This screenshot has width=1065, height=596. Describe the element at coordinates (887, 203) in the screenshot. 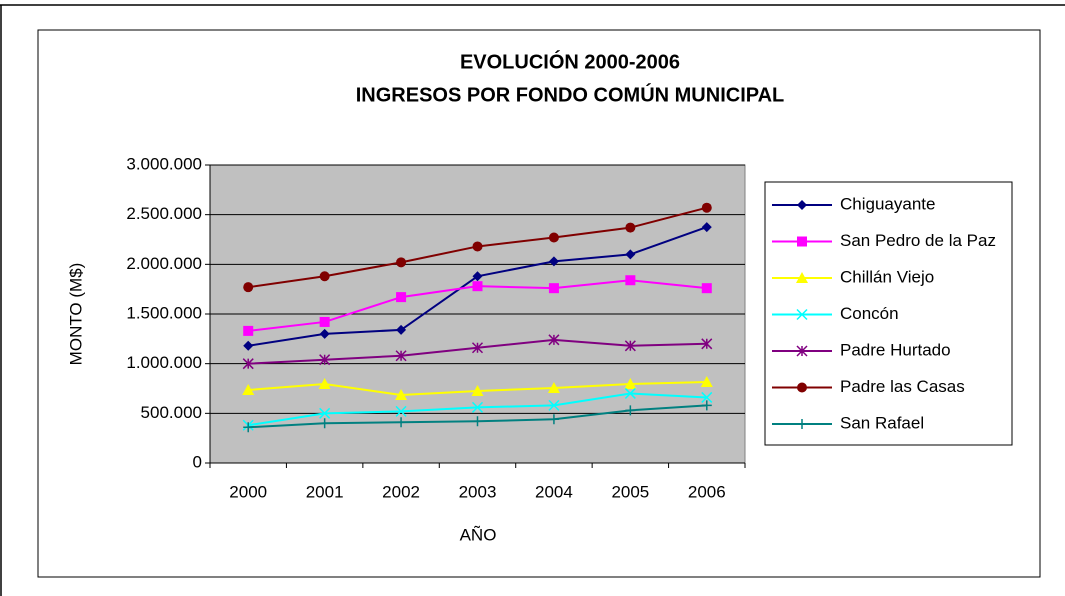

I see `legend-label: Chiguayante` at that location.